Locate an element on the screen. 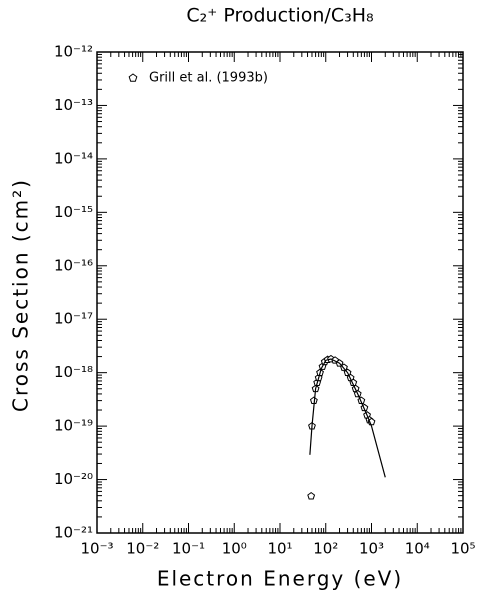  chart-title: C₂⁺ Production/C₃H₈ is located at coordinates (279, 16).